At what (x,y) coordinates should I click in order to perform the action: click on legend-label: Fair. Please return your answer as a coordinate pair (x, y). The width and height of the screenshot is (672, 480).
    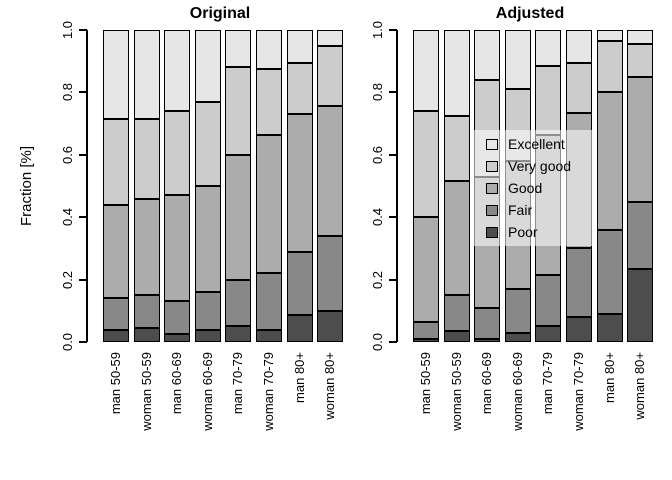
    Looking at the image, I should click on (520, 210).